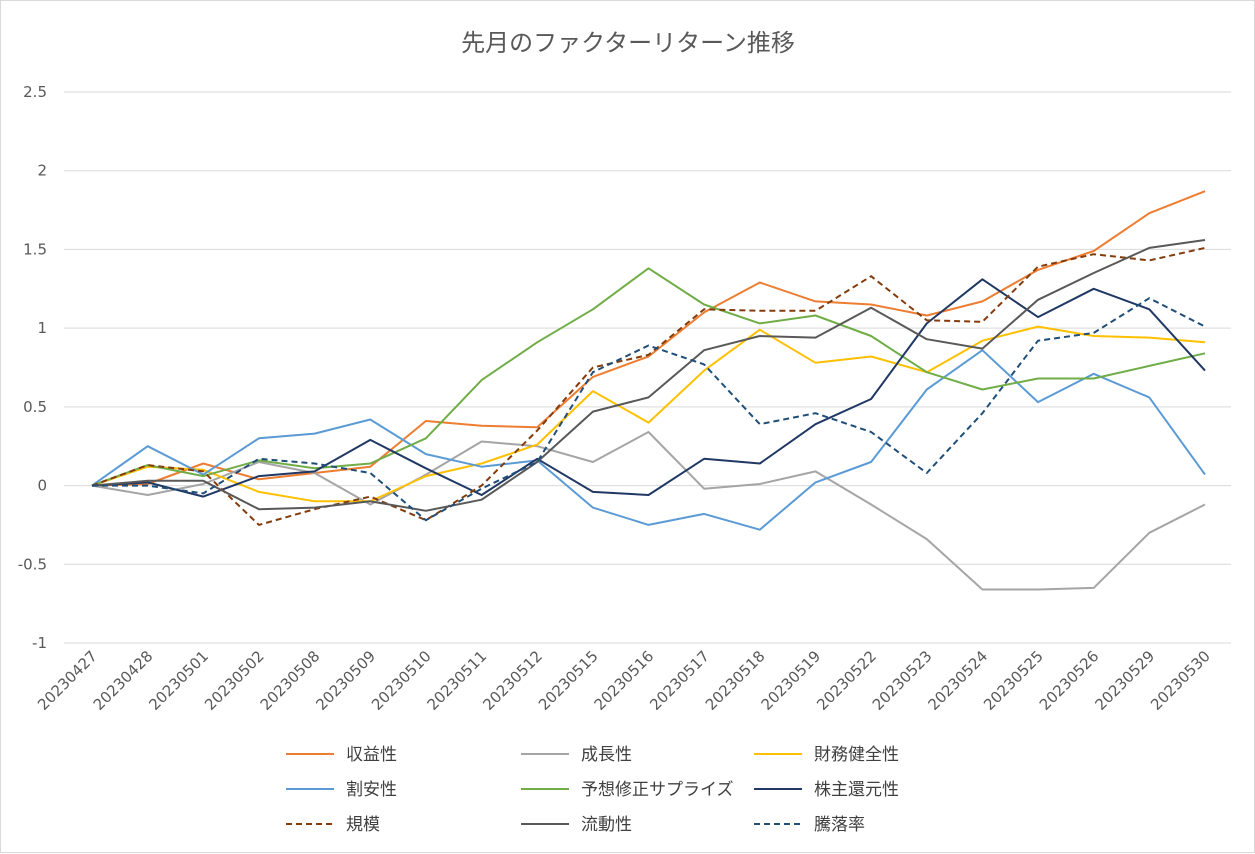  What do you see at coordinates (791, 680) in the screenshot?
I see `x-tick-label: 20230519` at bounding box center [791, 680].